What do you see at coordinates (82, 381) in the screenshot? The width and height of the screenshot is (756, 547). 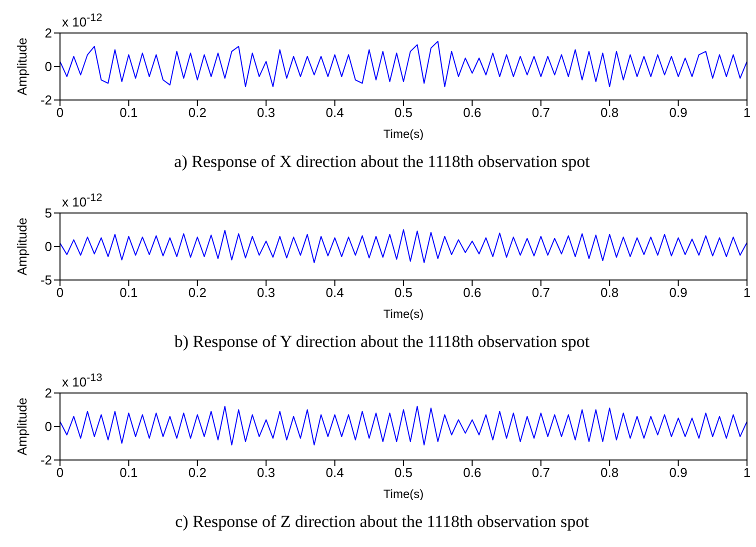 I see `text: x 10$^{-13}$` at bounding box center [82, 381].